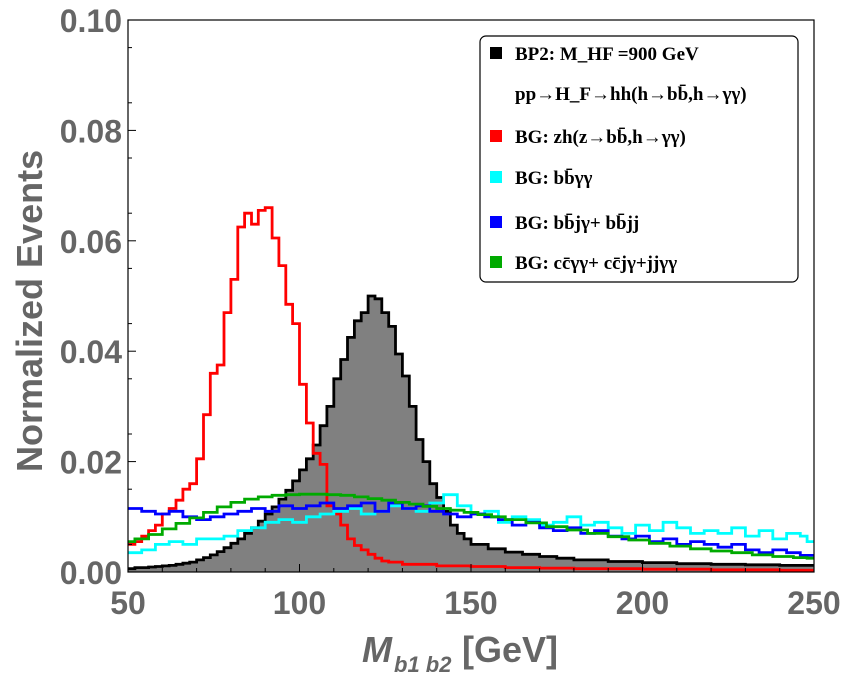  I want to click on x-axis-title-main: M, so click(377, 649).